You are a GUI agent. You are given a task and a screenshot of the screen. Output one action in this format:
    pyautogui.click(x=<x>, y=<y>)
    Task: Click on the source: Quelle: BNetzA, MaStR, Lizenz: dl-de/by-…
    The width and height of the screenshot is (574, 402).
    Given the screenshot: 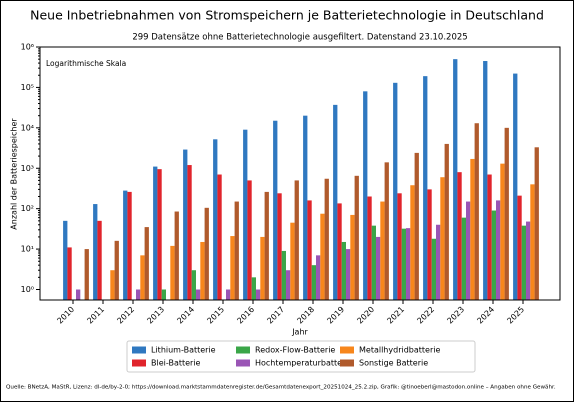 What is the action you would take?
    pyautogui.click(x=281, y=388)
    